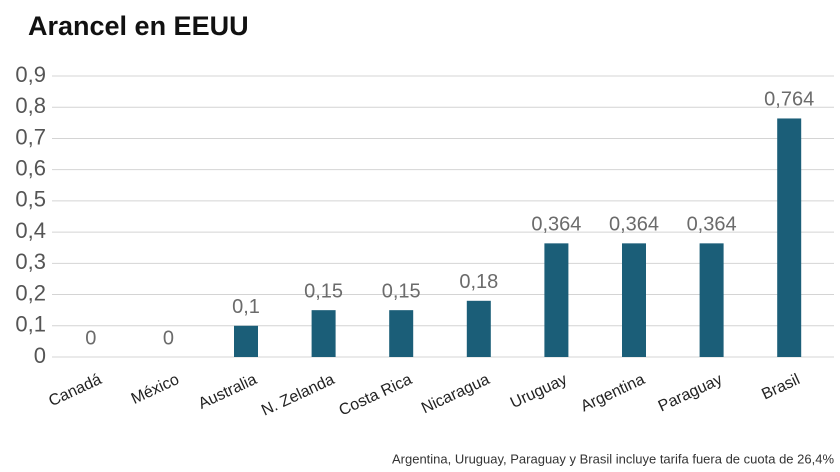 The height and width of the screenshot is (472, 840). Describe the element at coordinates (612, 393) in the screenshot. I see `x-tick-label: Argentina` at that location.